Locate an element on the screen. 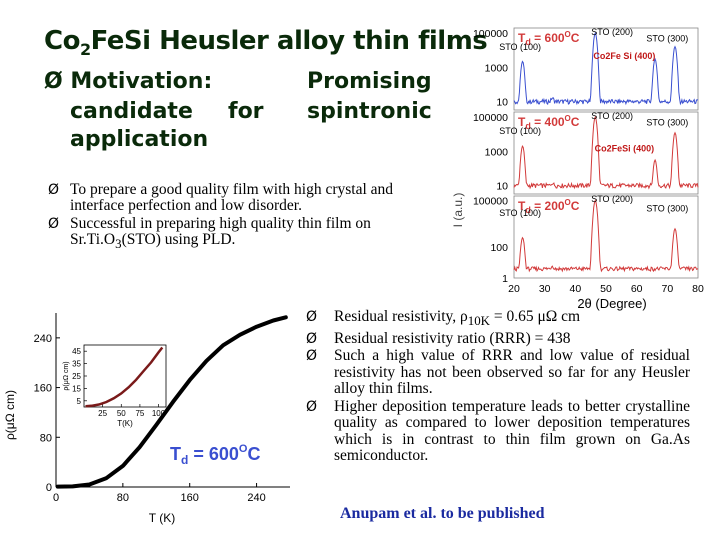 The width and height of the screenshot is (720, 540). rho-inset-y-tick-label: 45 is located at coordinates (76, 351).